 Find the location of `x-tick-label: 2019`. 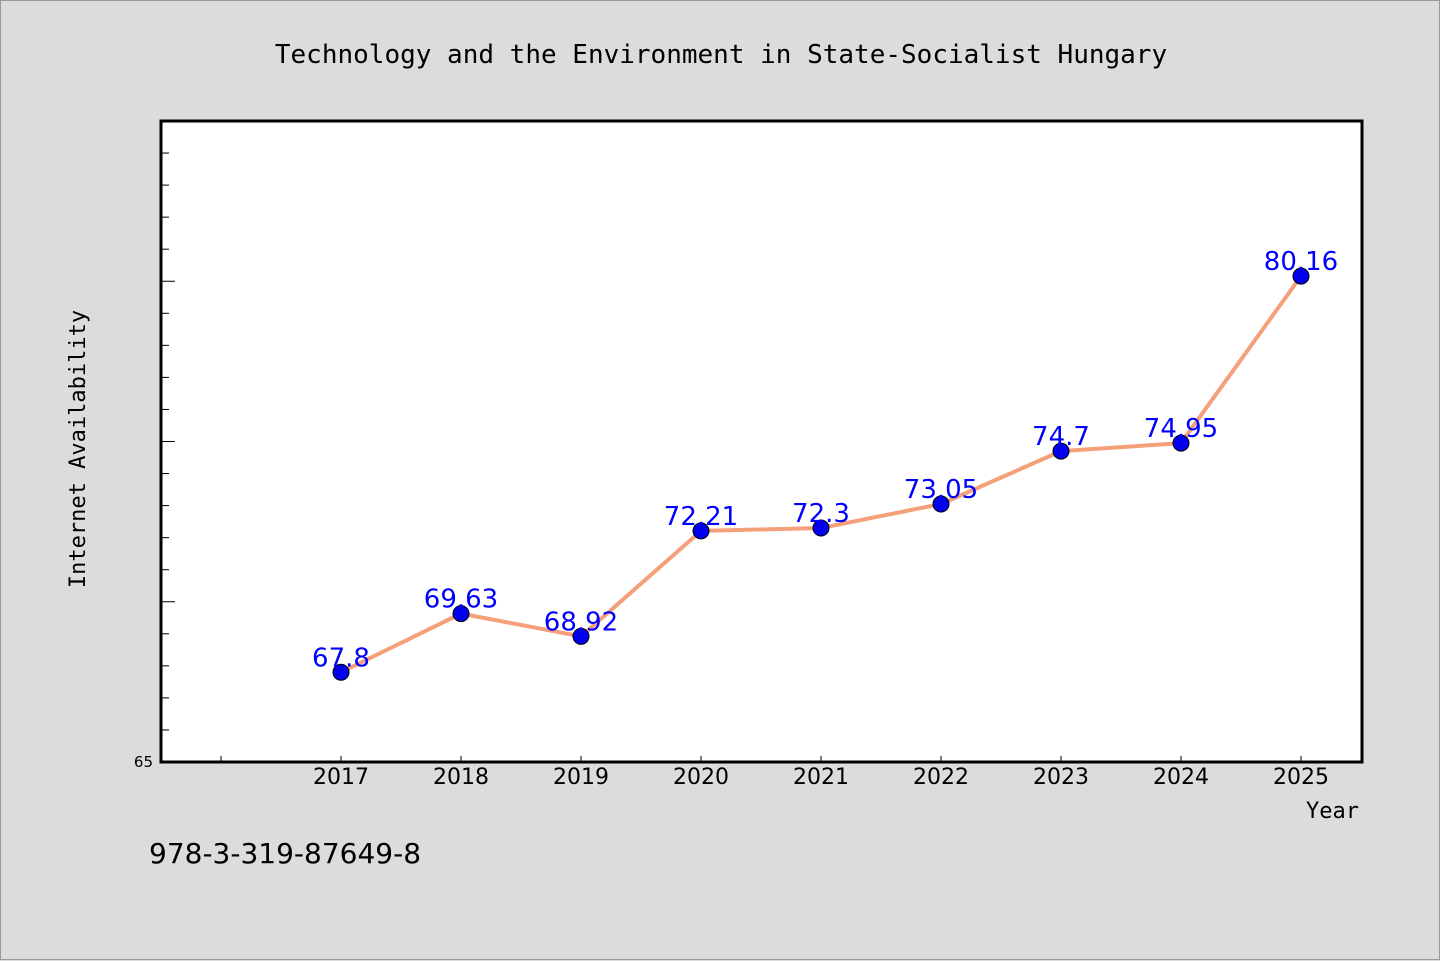

x-tick-label: 2019 is located at coordinates (581, 777).